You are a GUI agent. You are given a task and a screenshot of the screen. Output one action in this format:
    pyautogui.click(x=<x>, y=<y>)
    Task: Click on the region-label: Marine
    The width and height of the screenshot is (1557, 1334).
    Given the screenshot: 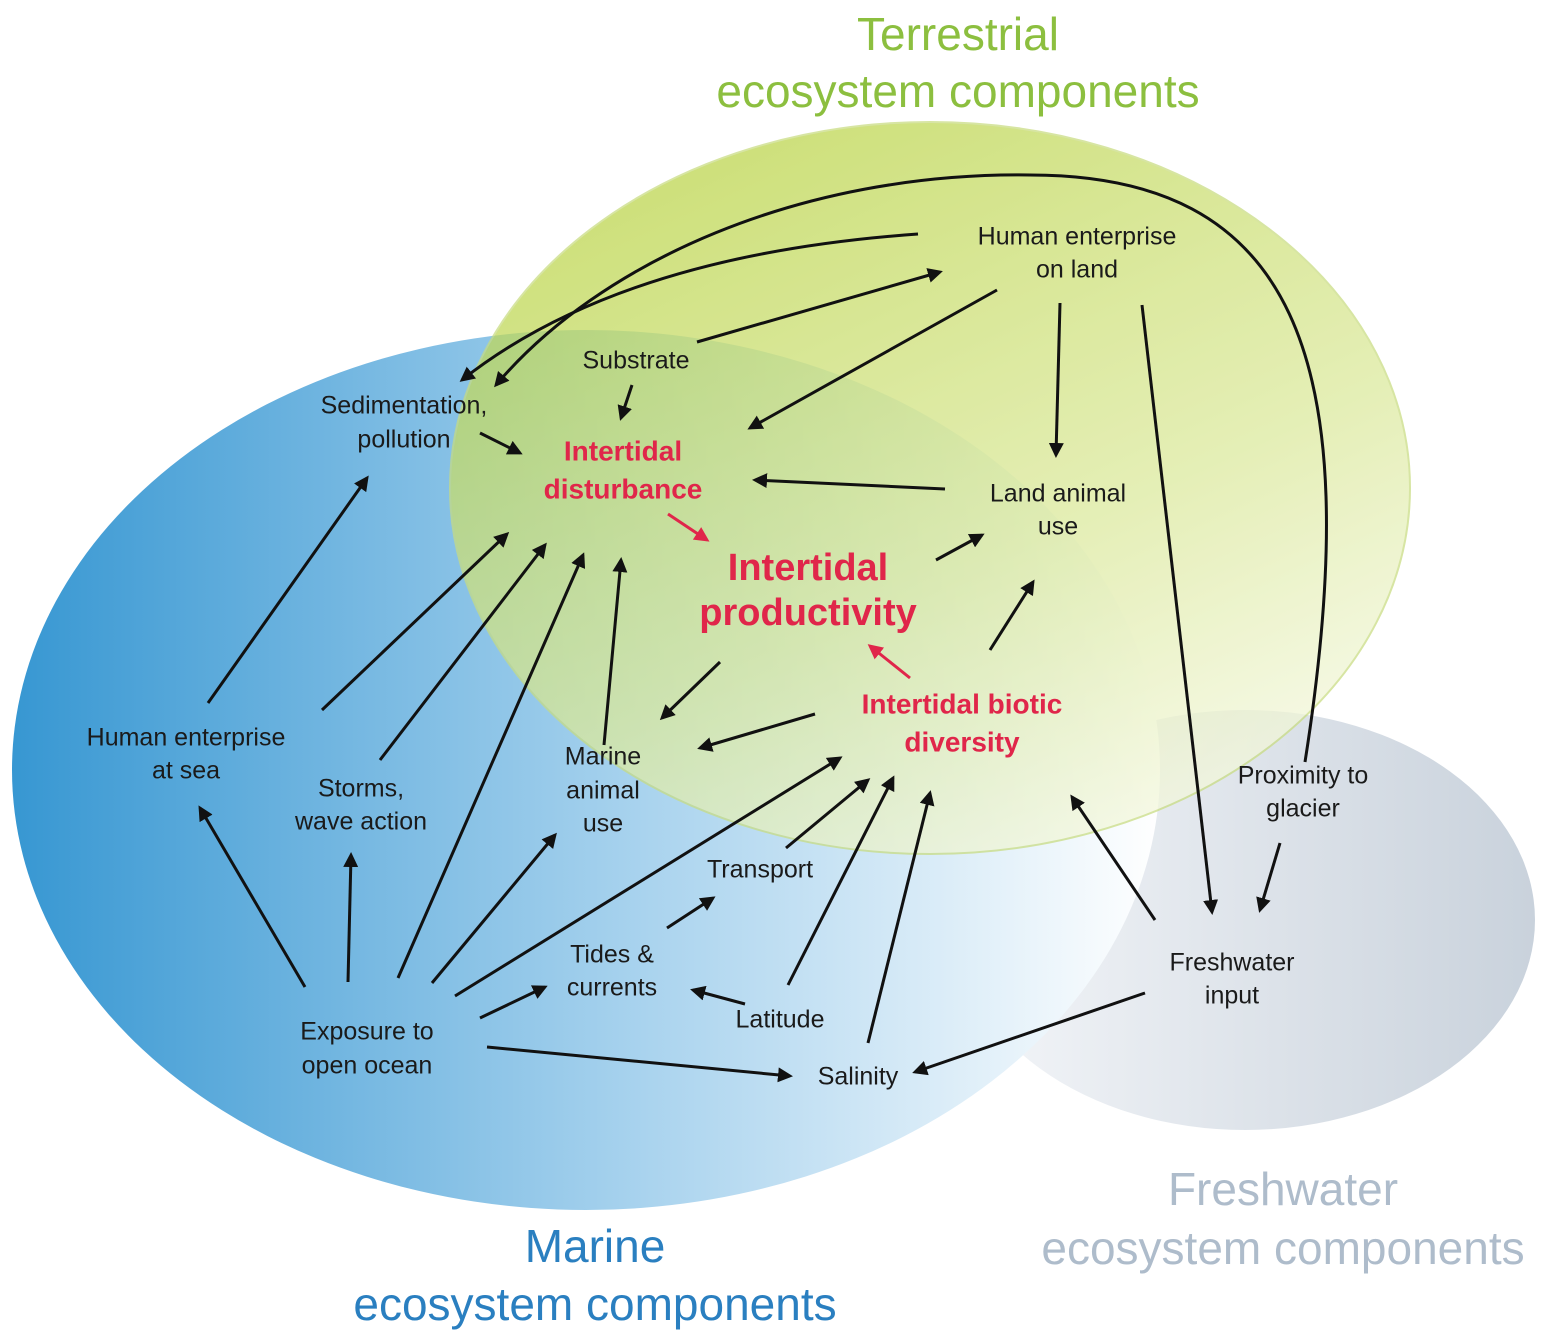 What is the action you would take?
    pyautogui.click(x=595, y=1246)
    